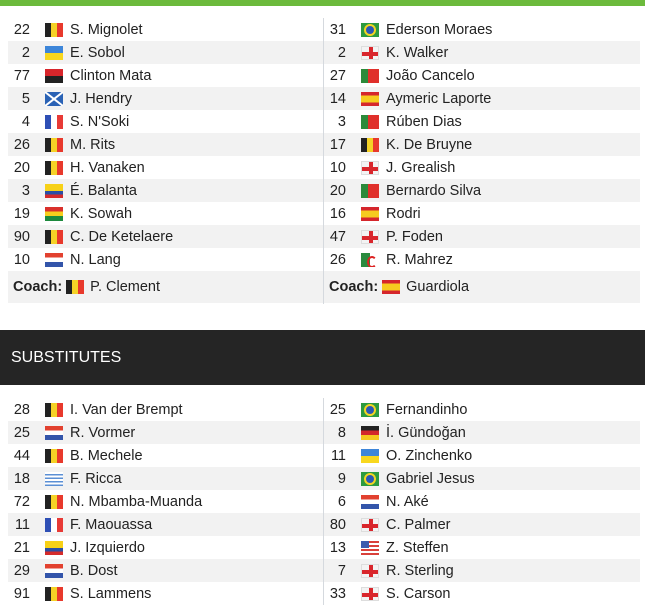 The image size is (645, 613). What do you see at coordinates (421, 167) in the screenshot?
I see `player-name: J. Grealish` at bounding box center [421, 167].